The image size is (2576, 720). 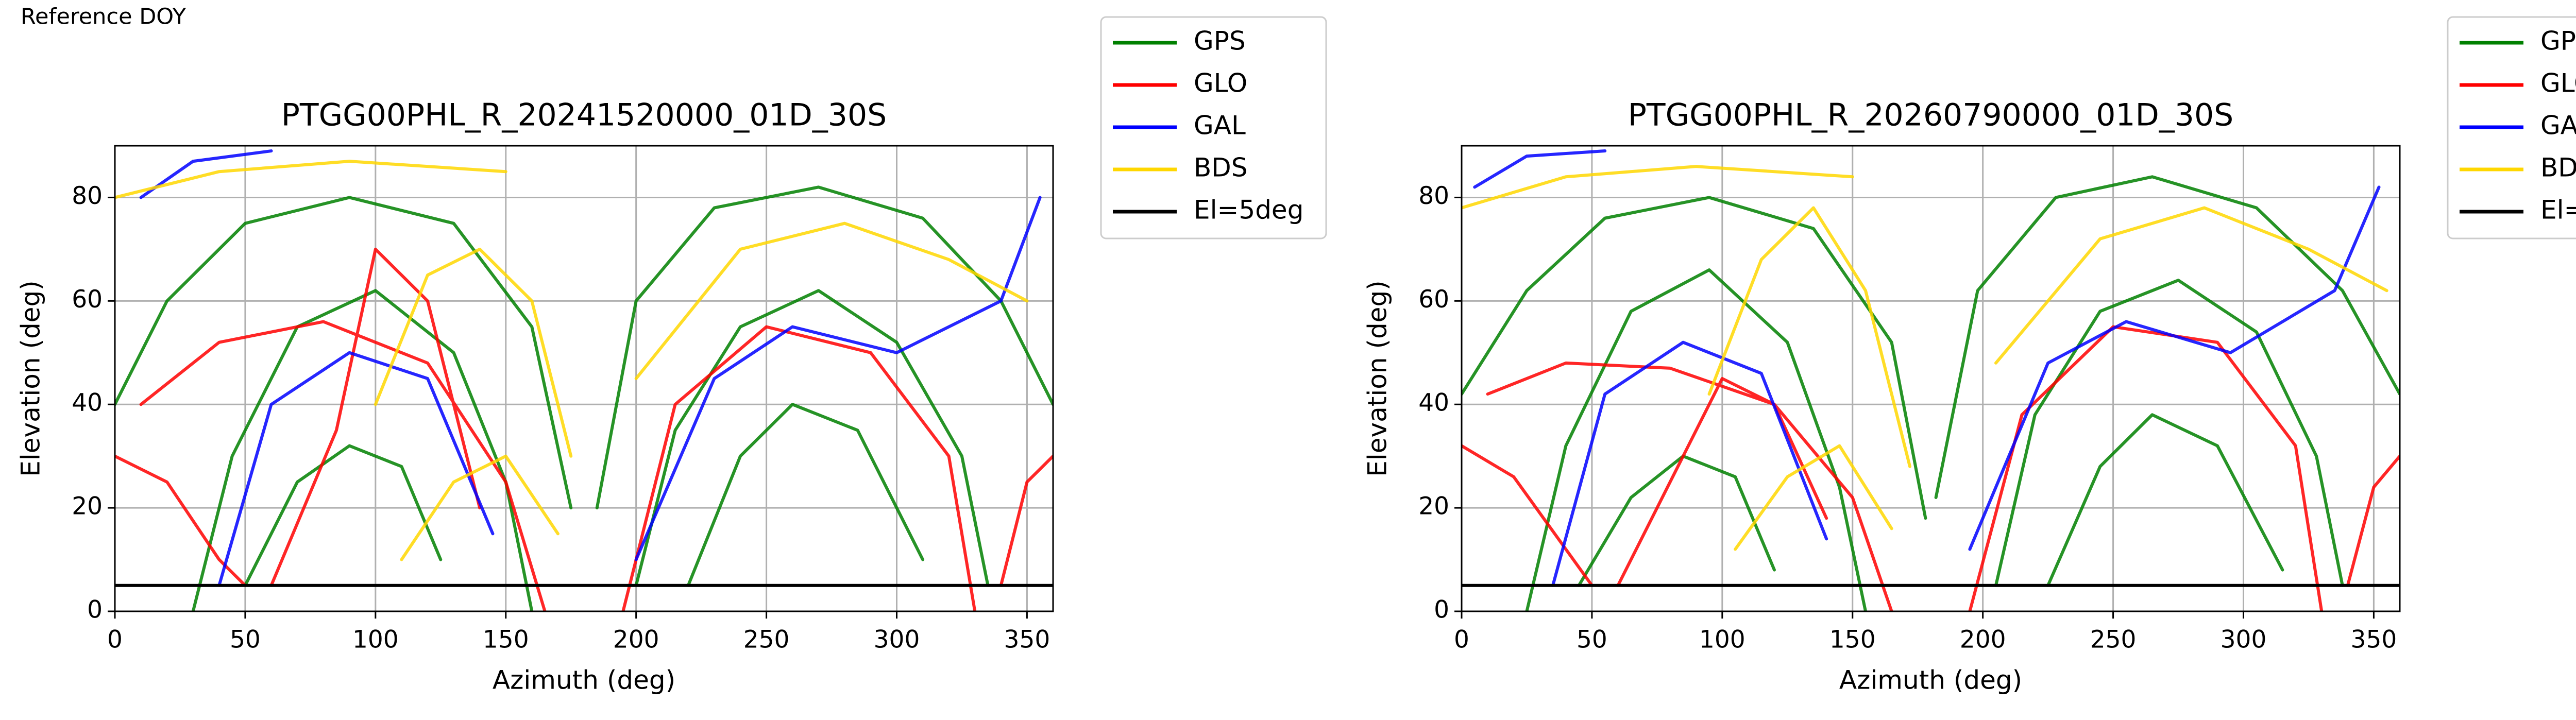 I want to click on chart-title: PTGG00PHL_R_20260790000_01D_30S, so click(x=1930, y=115).